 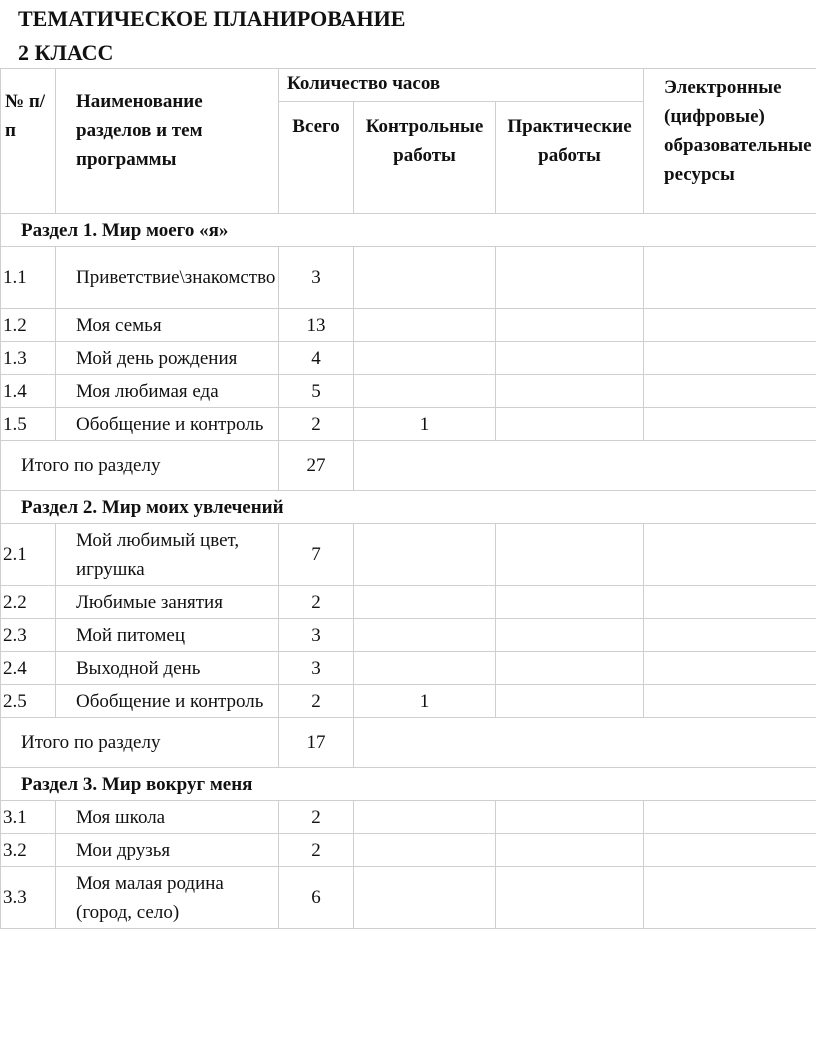 I want to click on table-row: 1.3 Мой день рождения 4, so click(x=408, y=358).